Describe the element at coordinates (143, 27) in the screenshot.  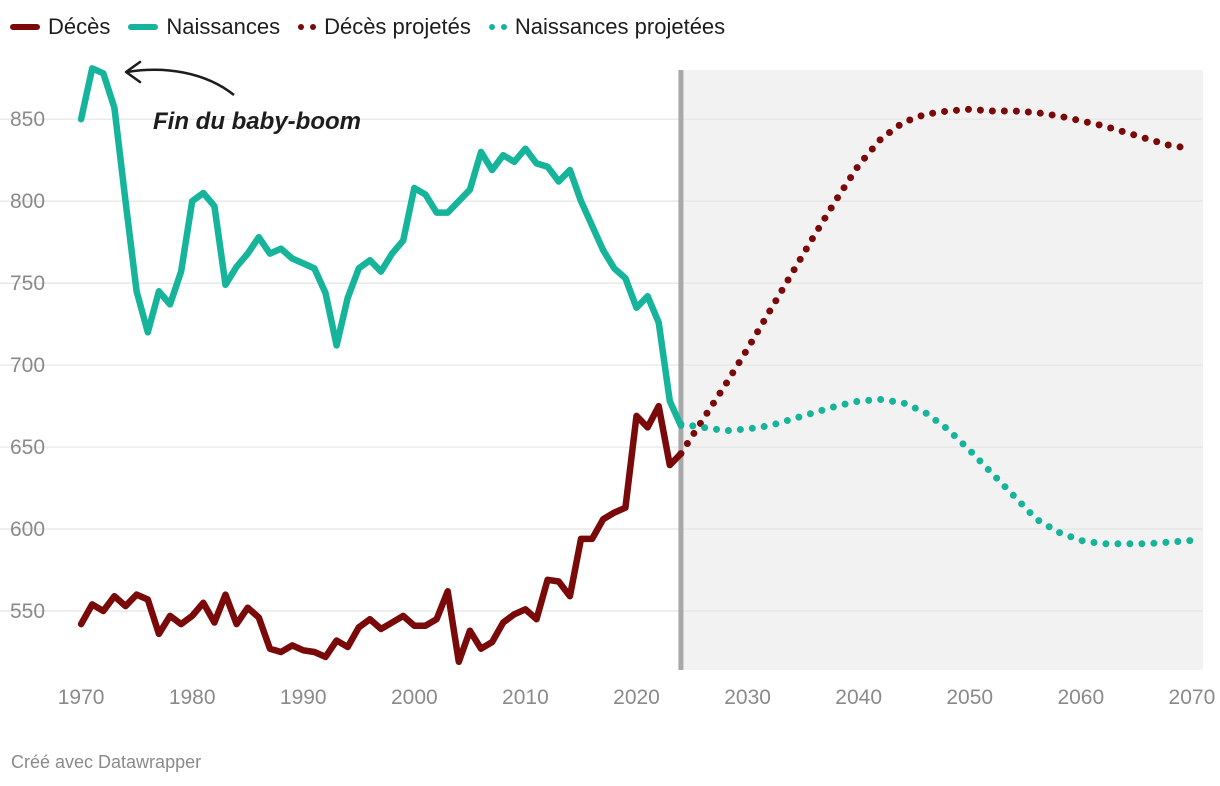
I see `legend-swatch-births` at that location.